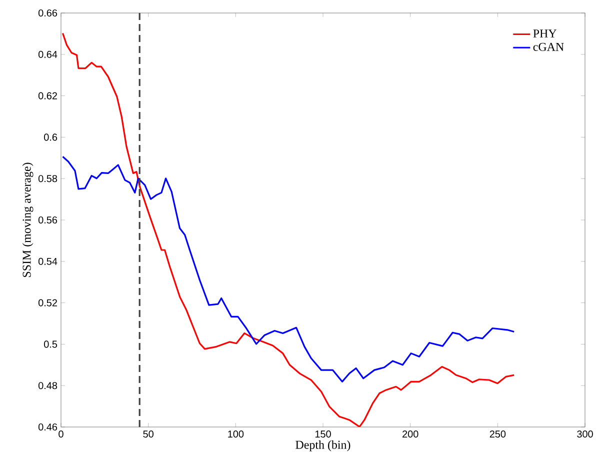 Image resolution: width=597 pixels, height=466 pixels. Describe the element at coordinates (323, 446) in the screenshot. I see `x-axis-title: Depth (bin)` at that location.